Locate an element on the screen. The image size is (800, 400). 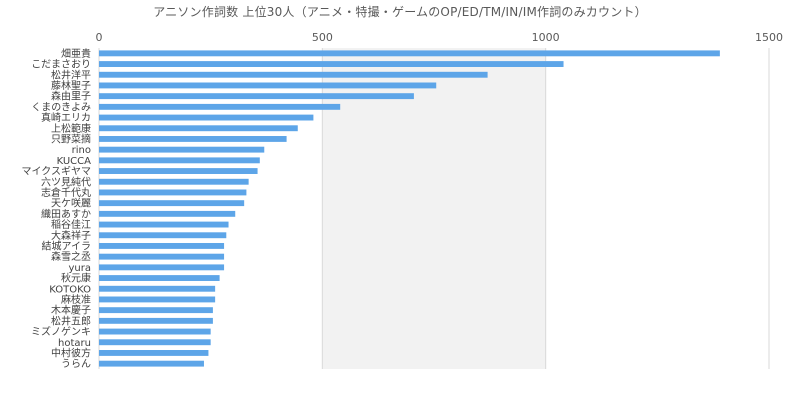
x-tick-label: 0 is located at coordinates (99, 37).